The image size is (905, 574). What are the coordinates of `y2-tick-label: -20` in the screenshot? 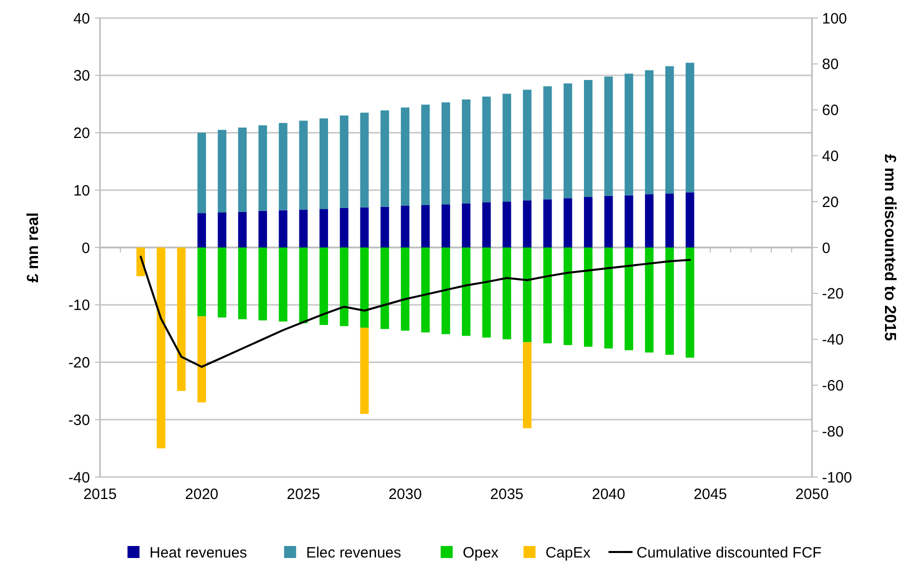 It's located at (833, 294).